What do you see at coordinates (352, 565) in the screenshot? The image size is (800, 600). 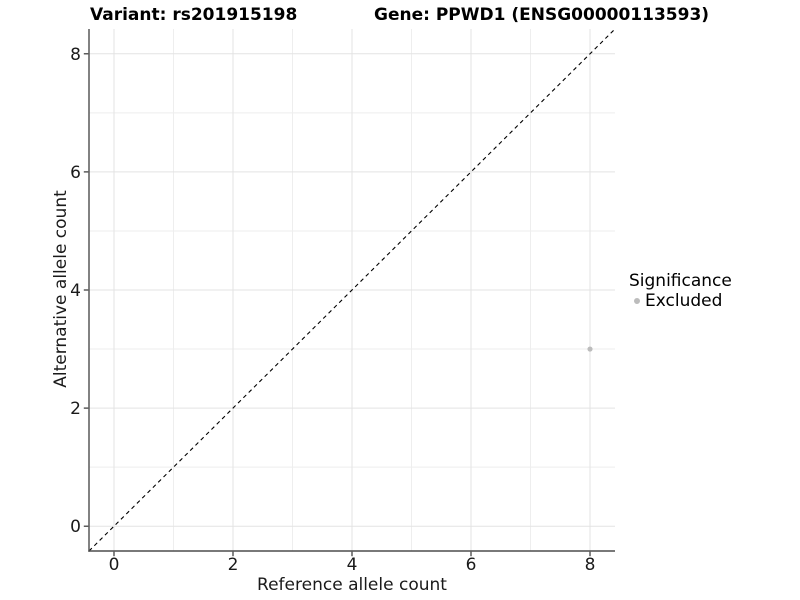 I see `x-tick-label: 4` at bounding box center [352, 565].